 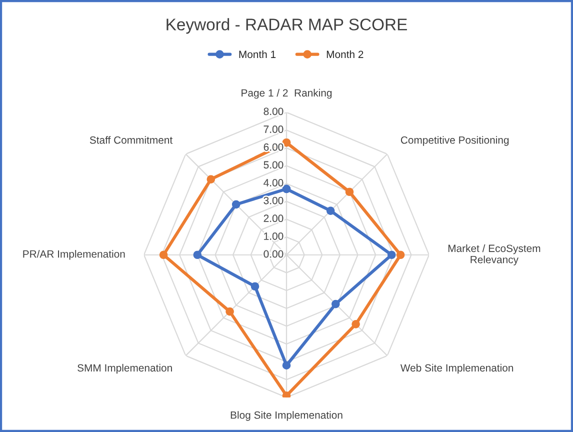 I want to click on y-tick-label: 4.00, so click(x=274, y=182).